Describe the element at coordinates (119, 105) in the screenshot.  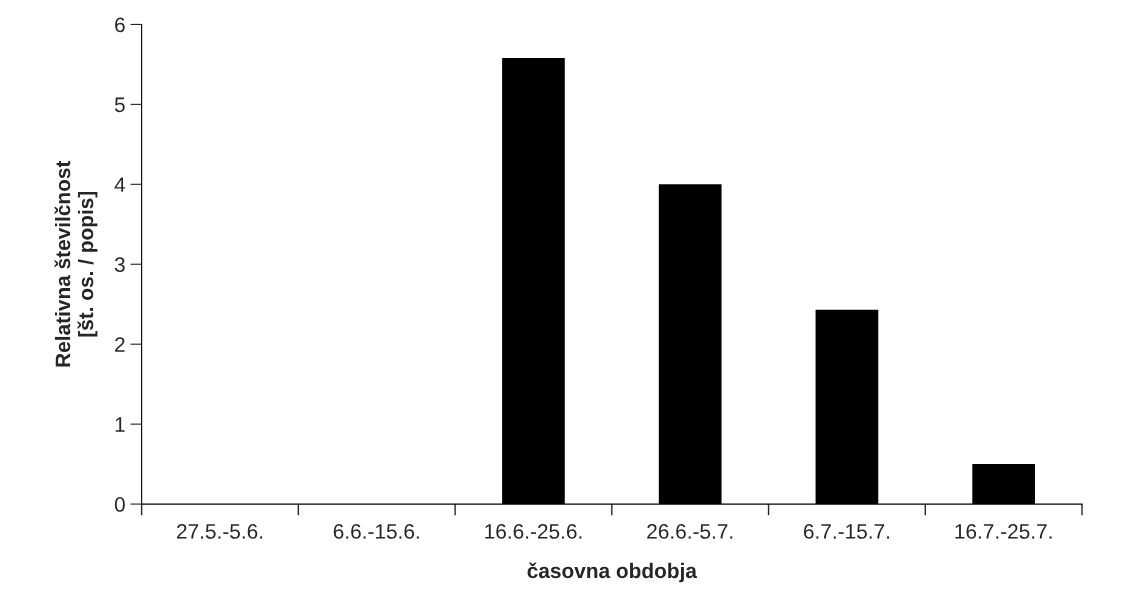
I see `y-tick-label: 5` at that location.